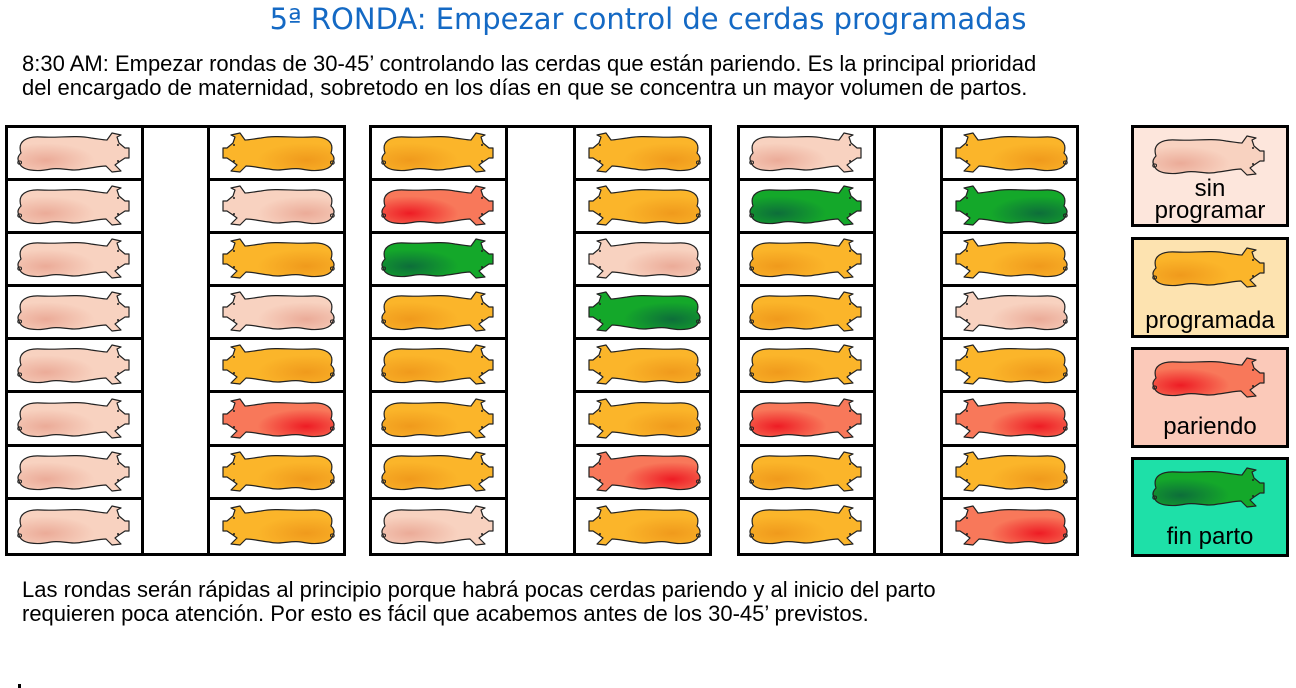 This screenshot has height=688, width=1296. I want to click on legend-label-line-1: programada, so click(1210, 320).